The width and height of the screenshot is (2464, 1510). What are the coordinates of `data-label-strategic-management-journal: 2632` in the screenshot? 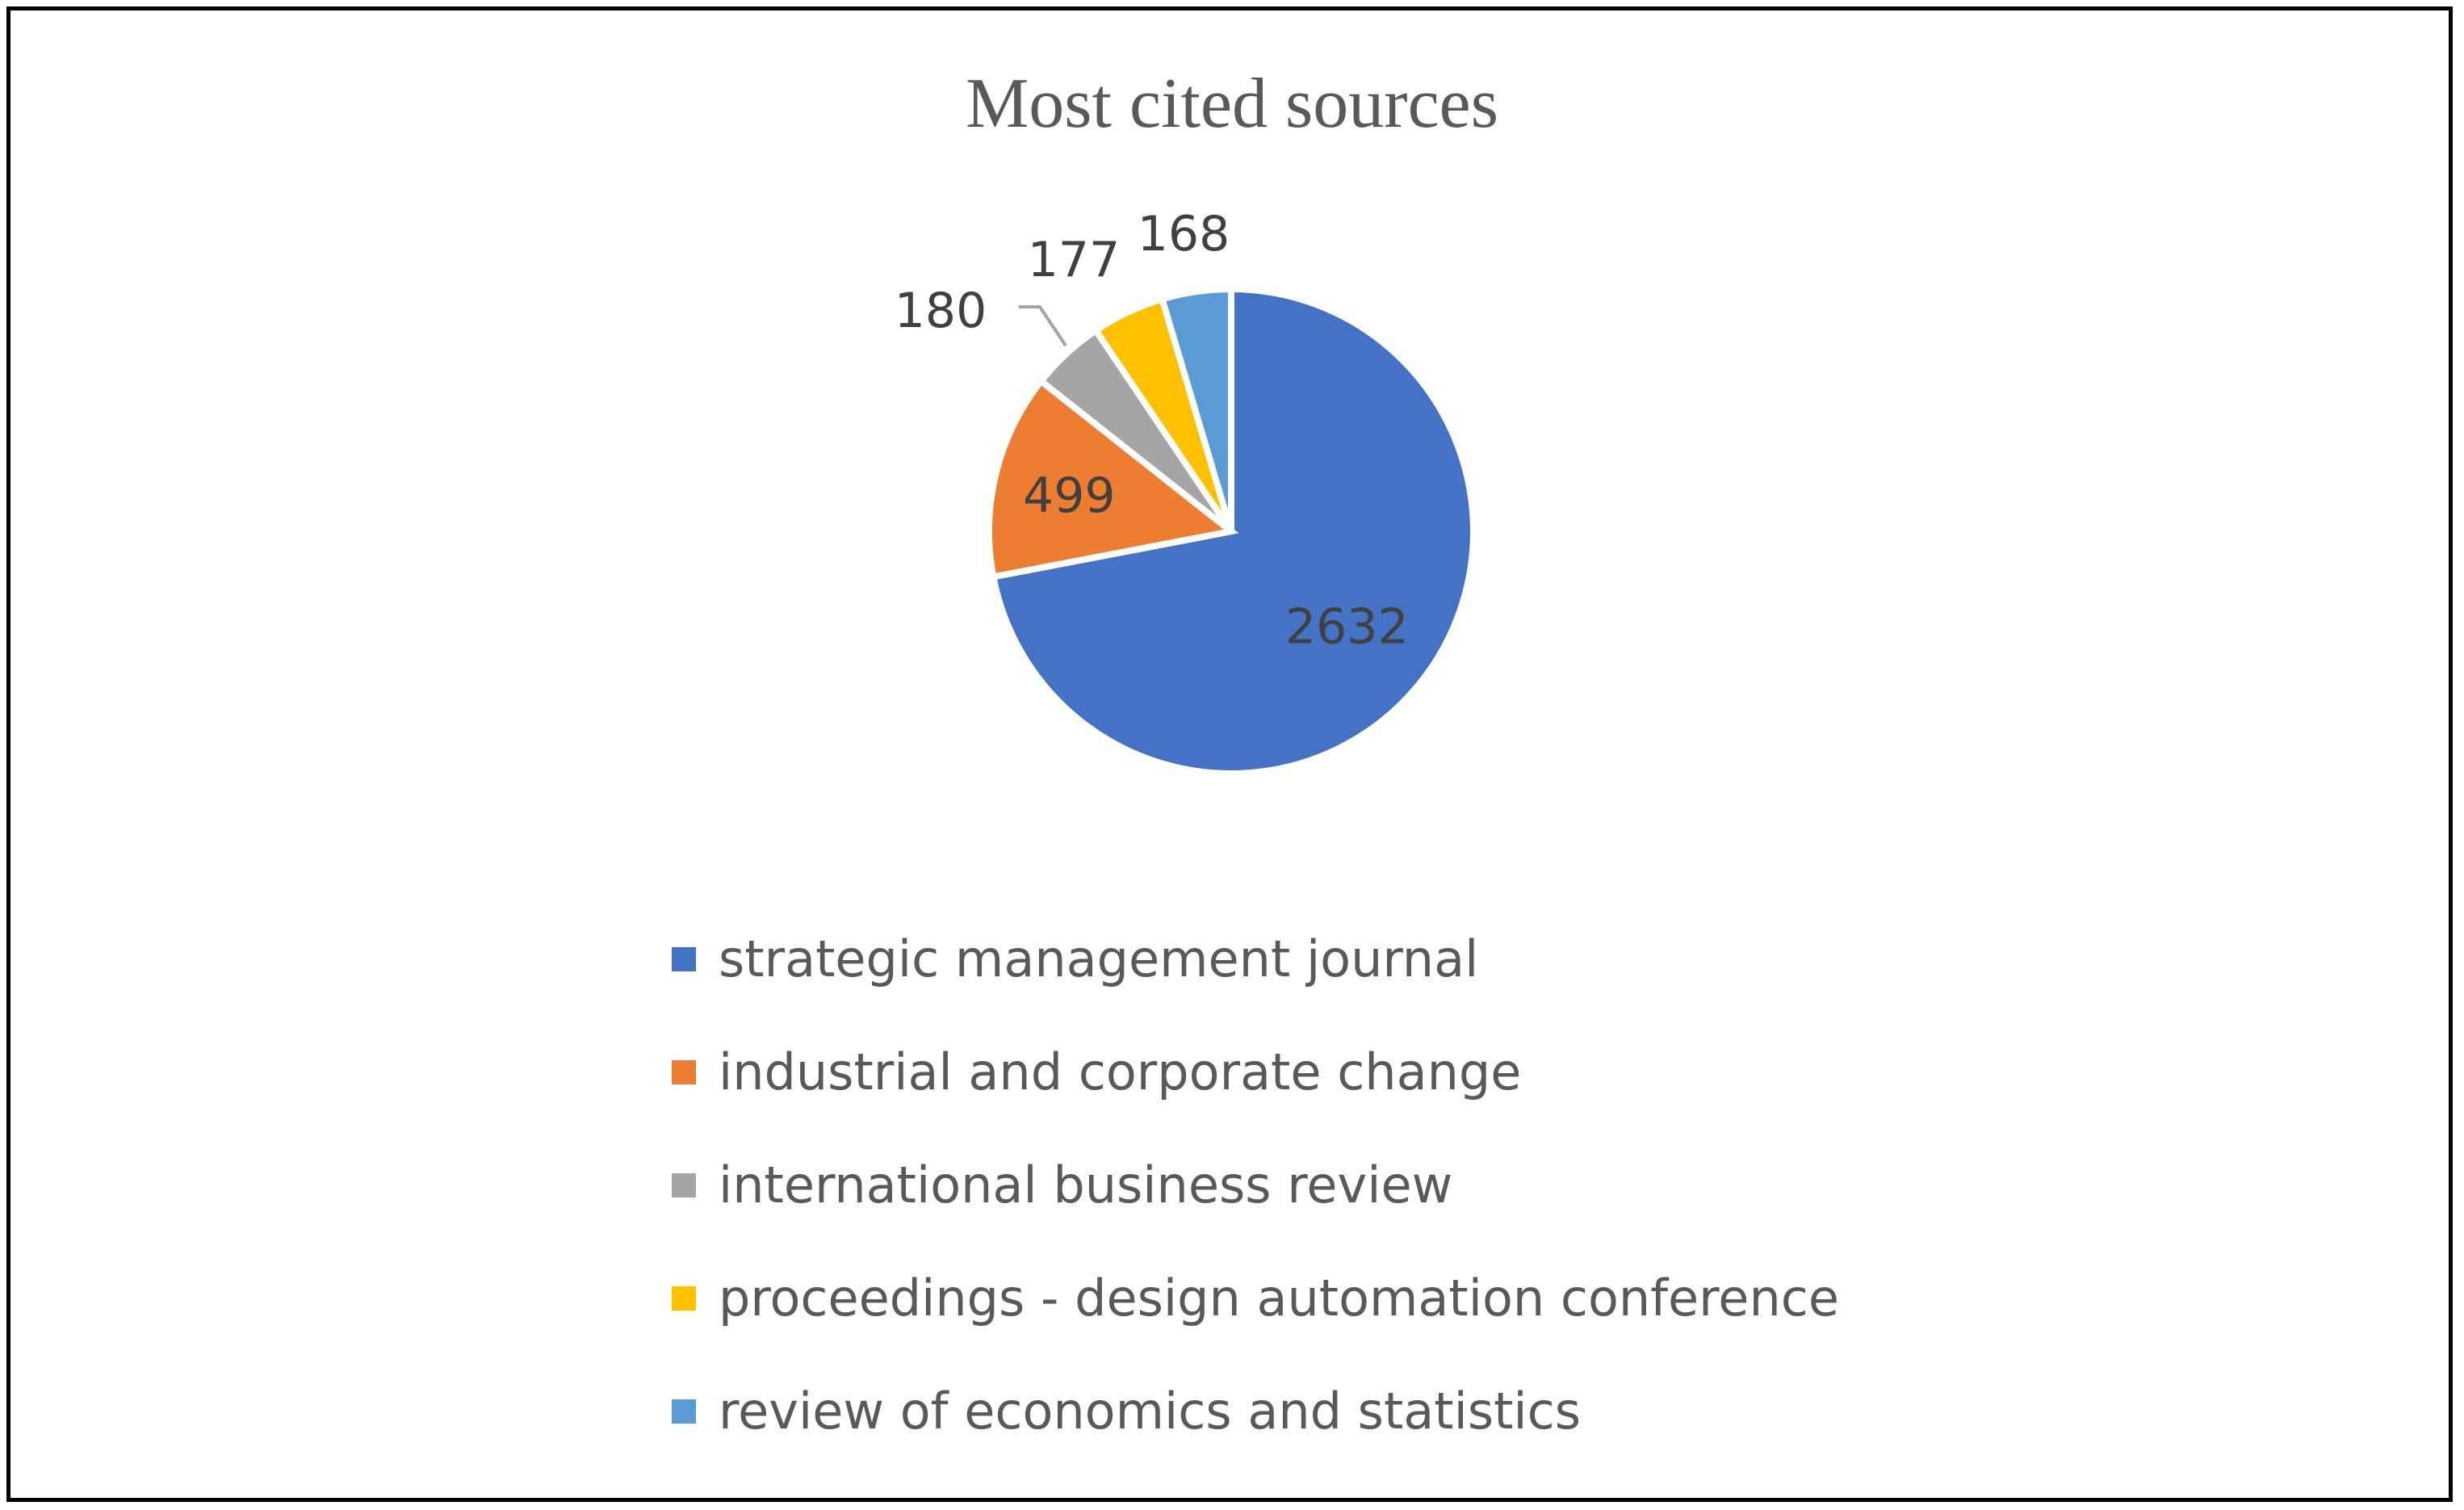 It's located at (1347, 627).